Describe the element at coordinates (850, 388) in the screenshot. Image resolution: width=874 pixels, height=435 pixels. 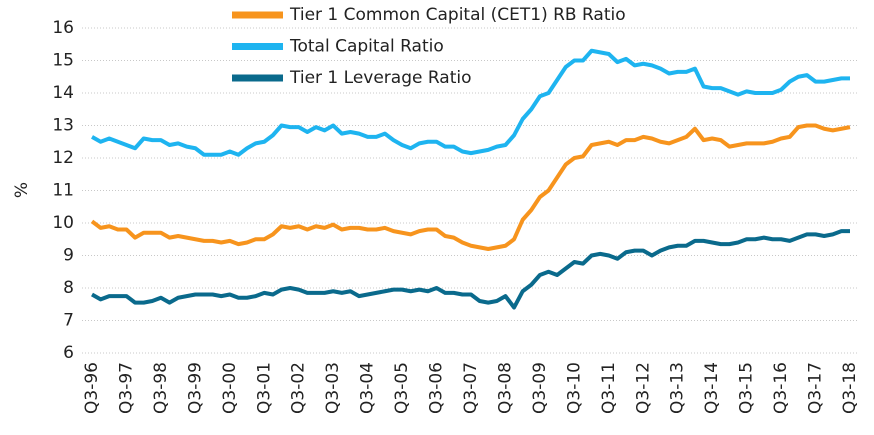
I see `x-tick-label: Q3-18` at that location.